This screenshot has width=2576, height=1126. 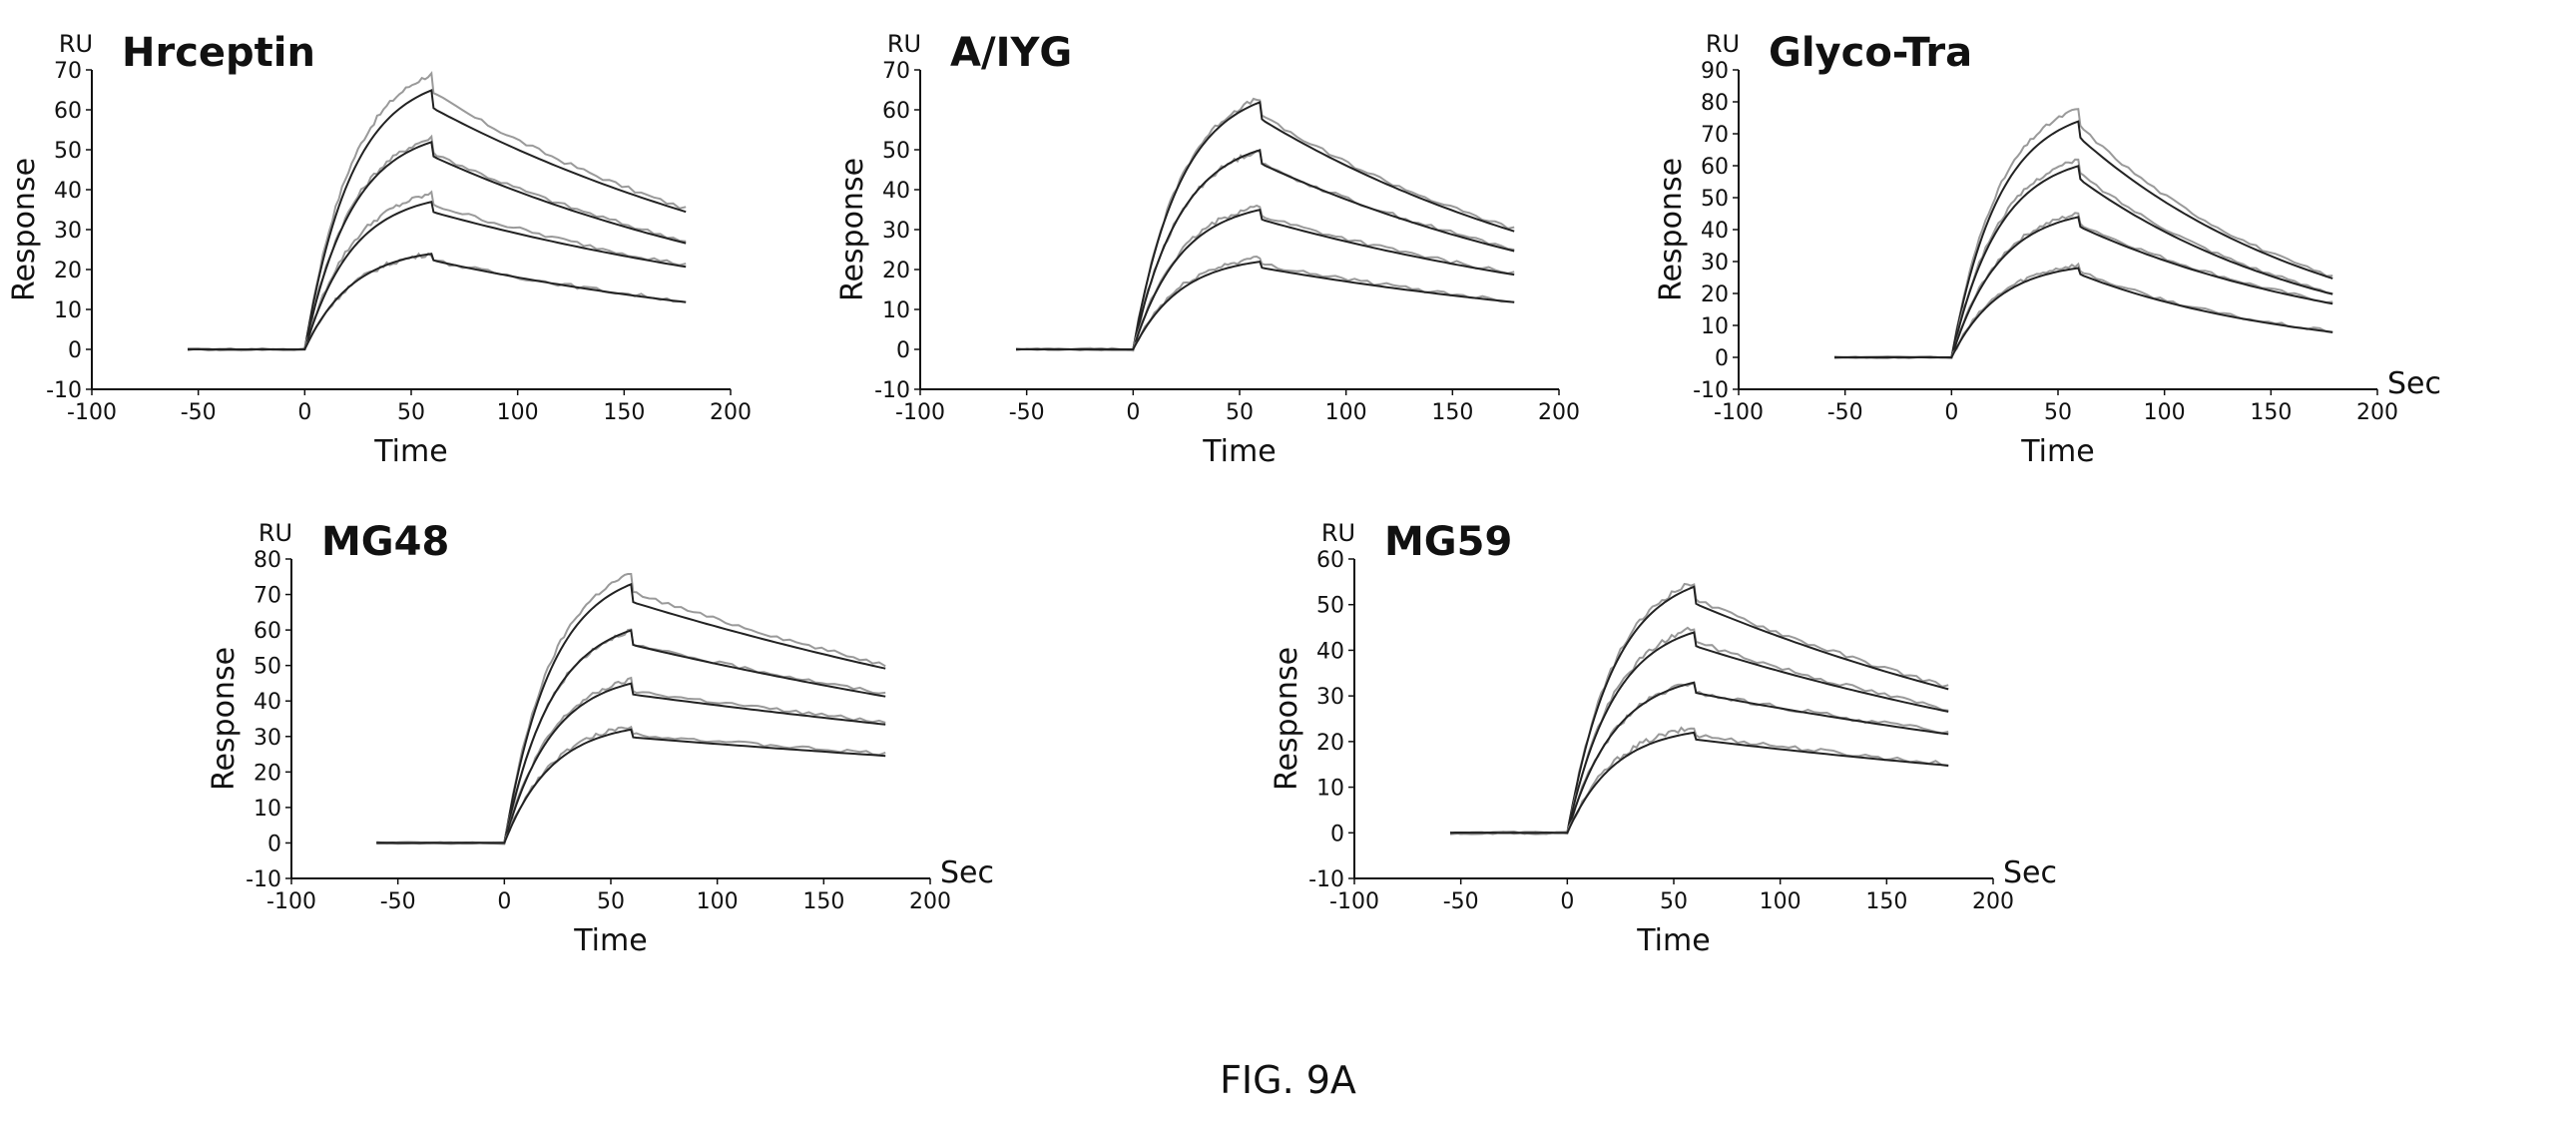 I want to click on y-tick-label: 90, so click(x=1715, y=71).